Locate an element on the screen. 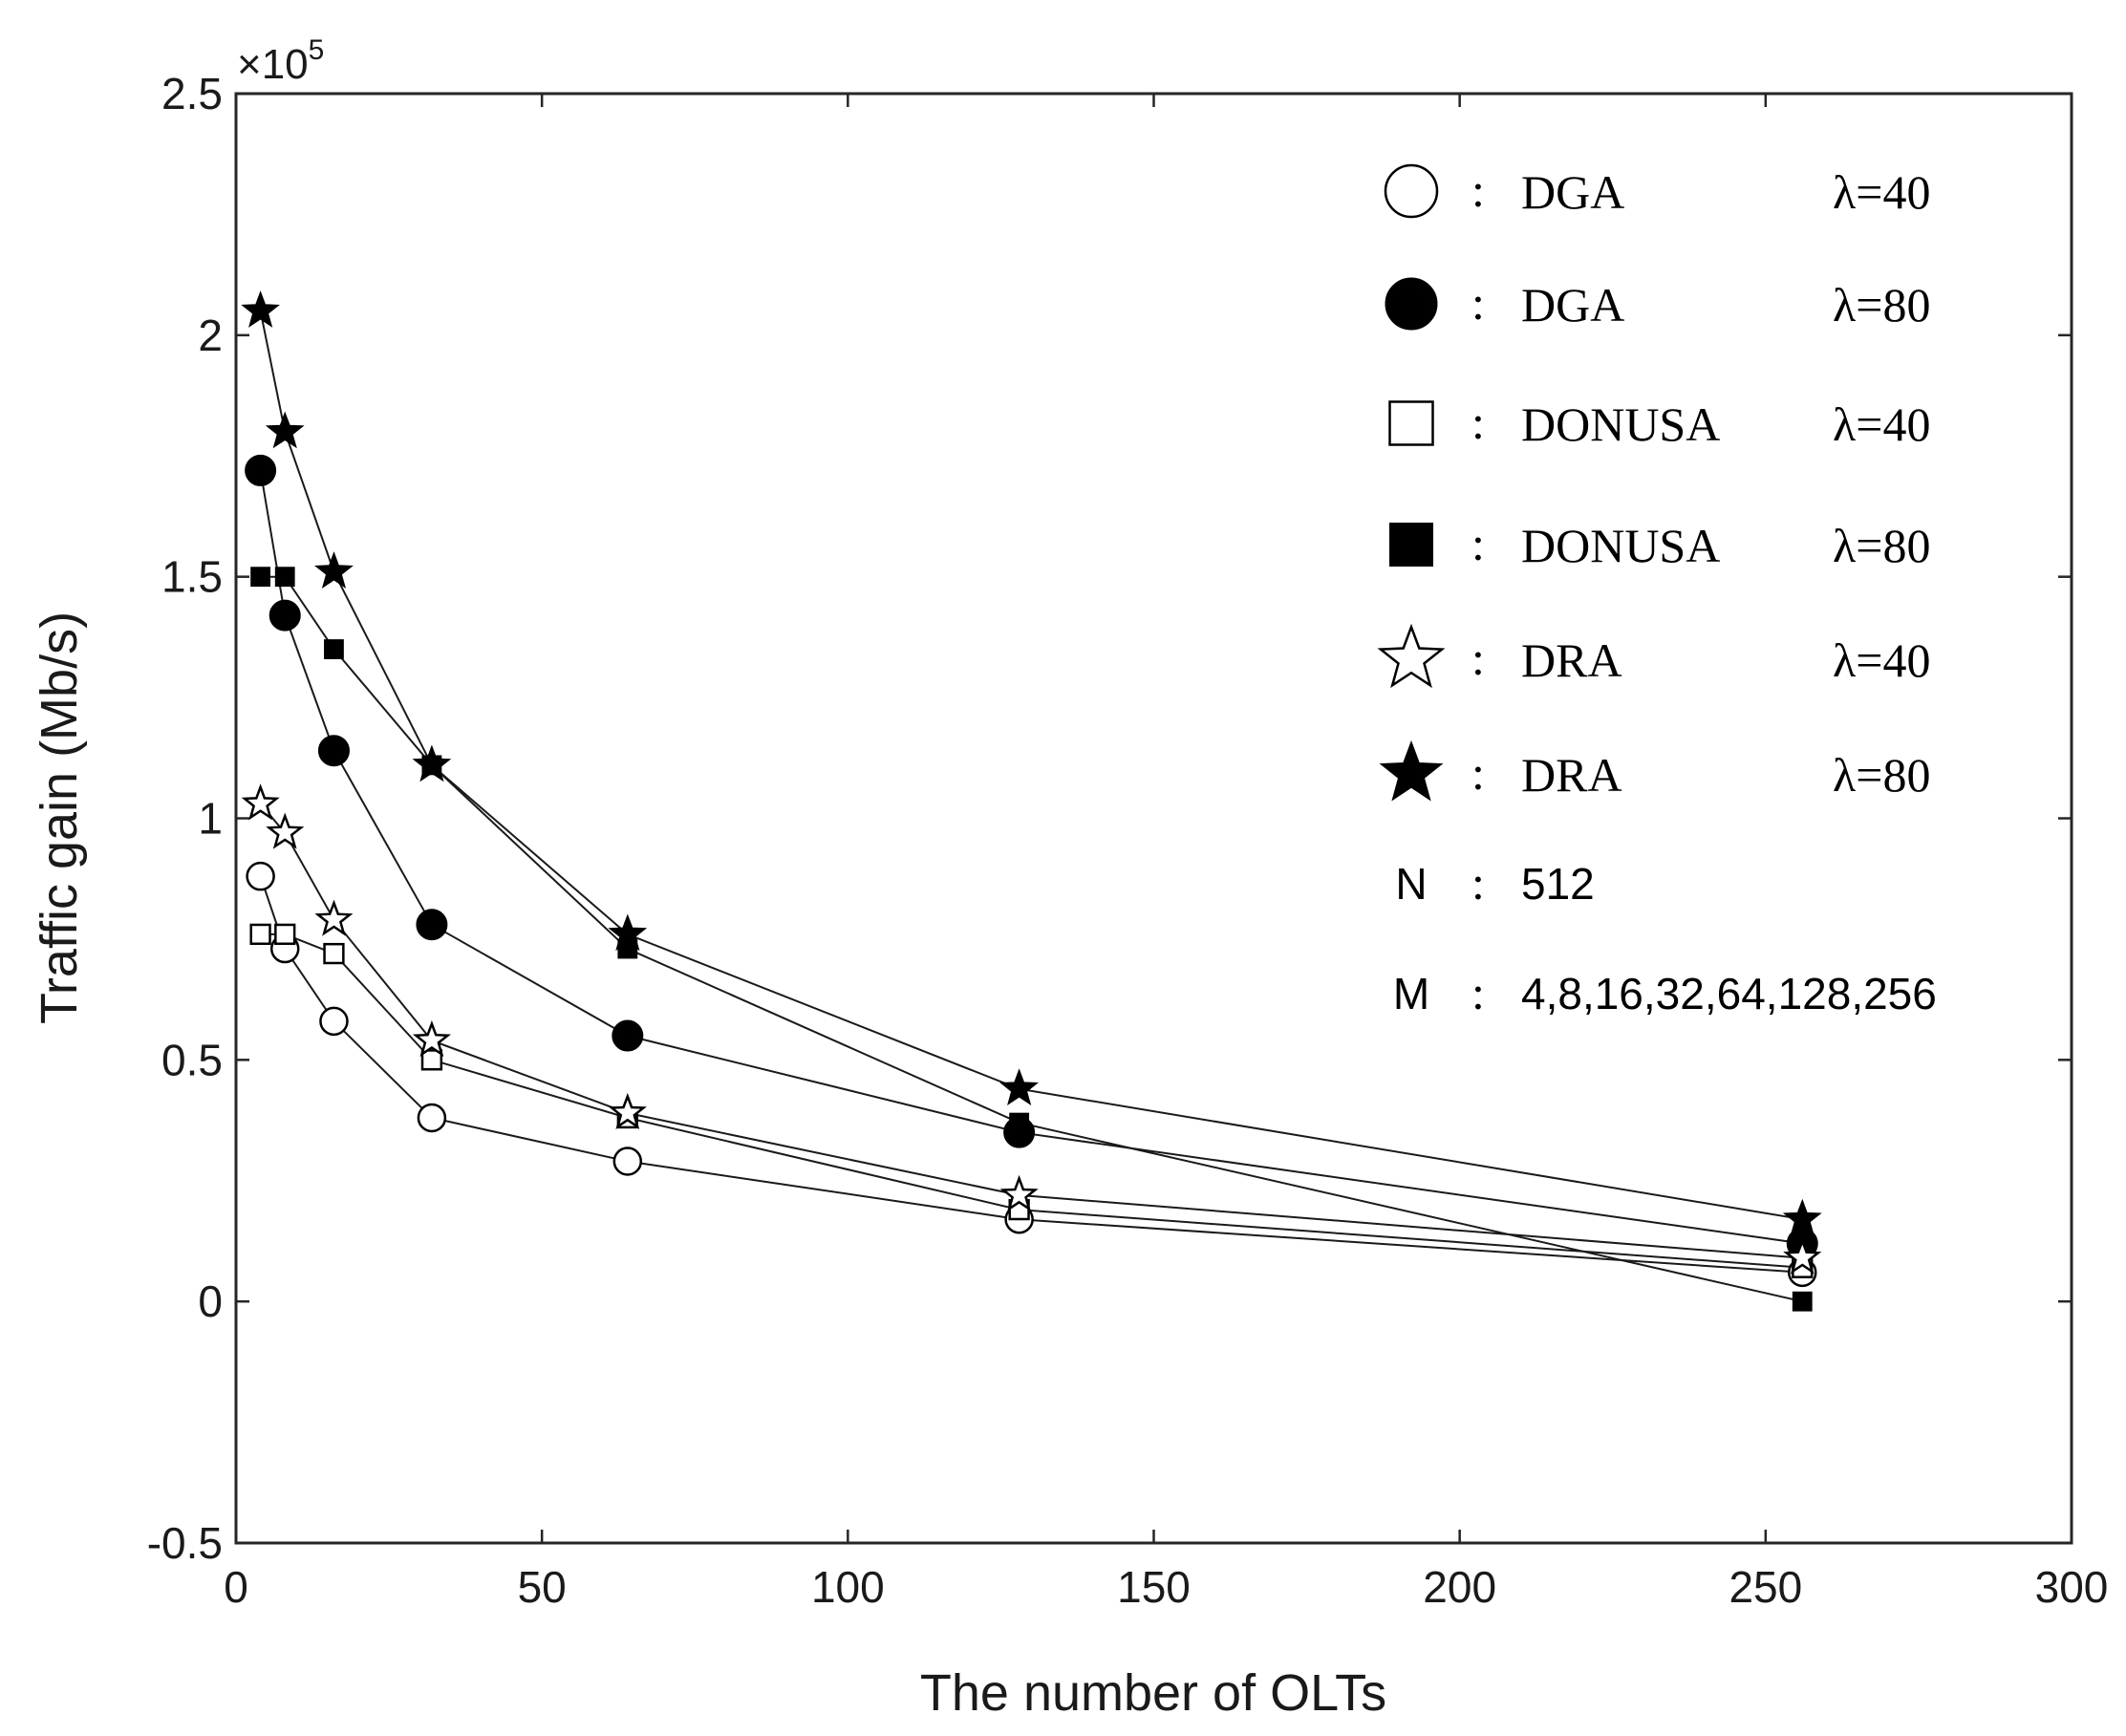 Image resolution: width=2126 pixels, height=1736 pixels. x-tick-label: 300 is located at coordinates (2072, 1587).